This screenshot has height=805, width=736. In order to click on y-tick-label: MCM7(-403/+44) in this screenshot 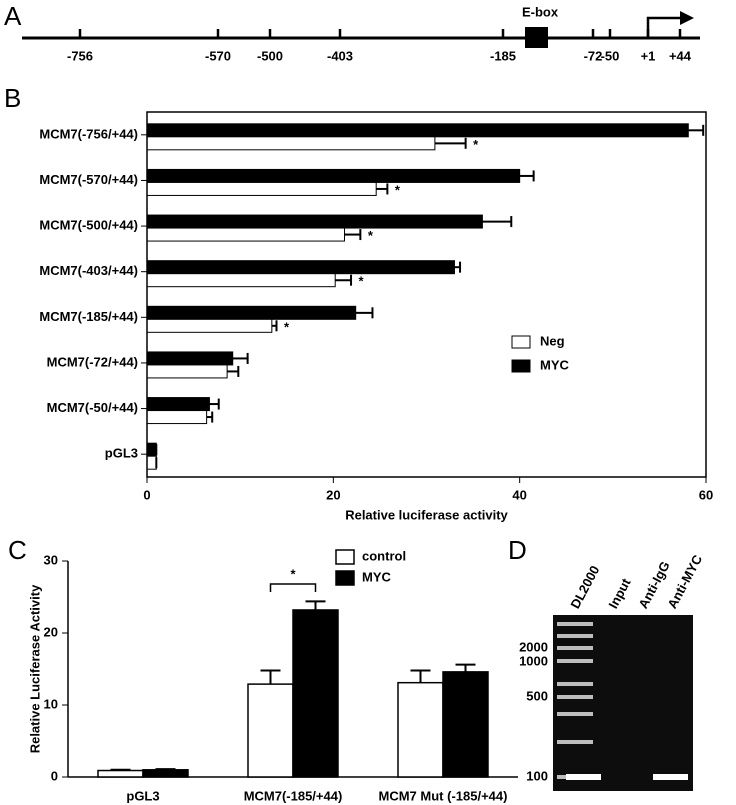, I will do `click(88, 270)`.